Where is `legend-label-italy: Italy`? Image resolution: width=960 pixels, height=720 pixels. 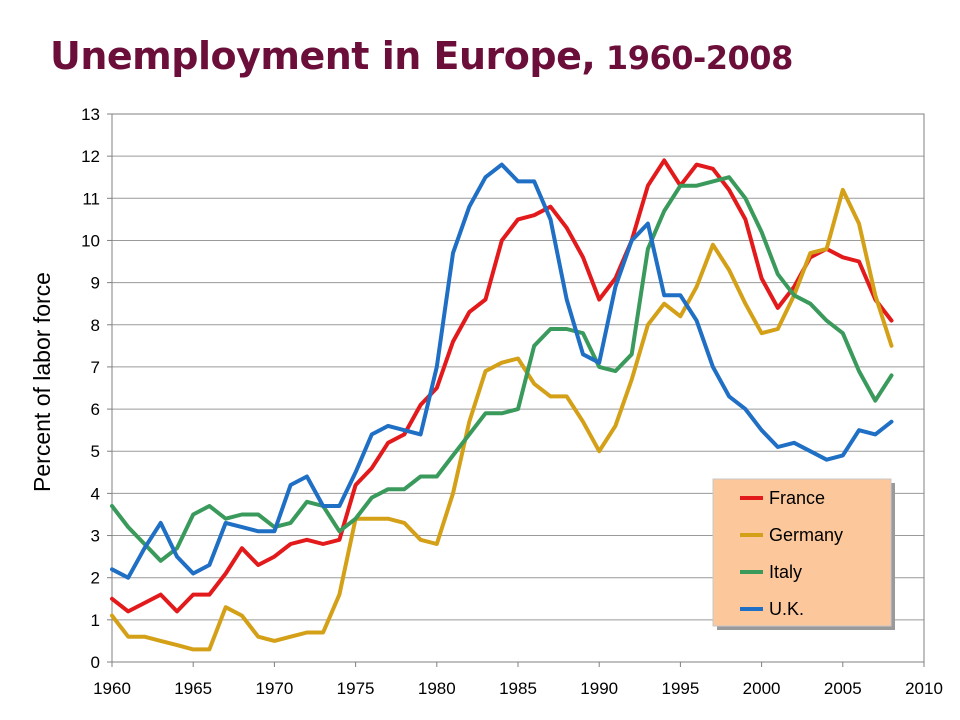 legend-label-italy: Italy is located at coordinates (785, 572).